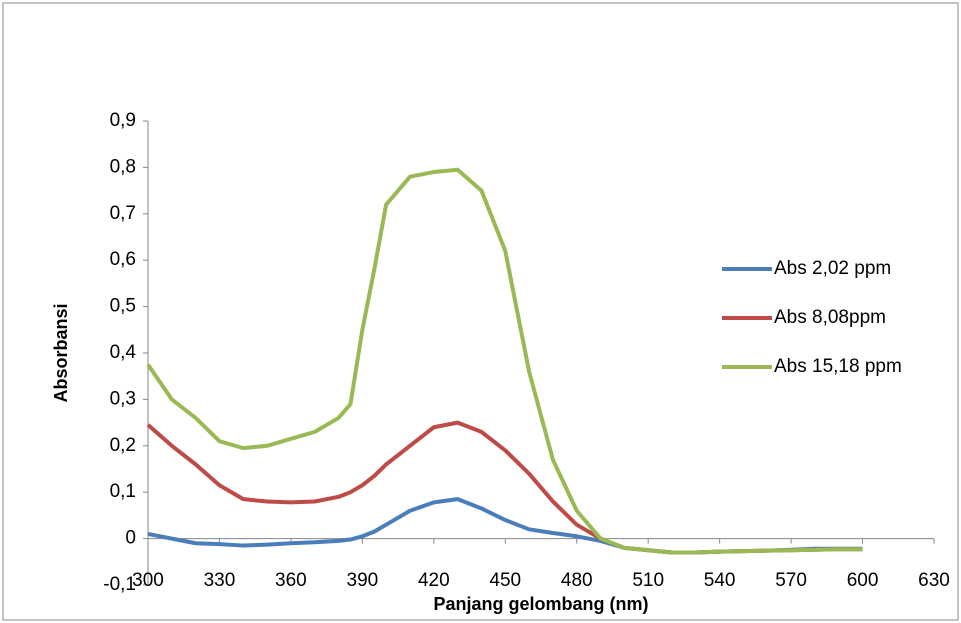 The image size is (961, 623). I want to click on legend-label: Abs 8,08ppm, so click(830, 317).